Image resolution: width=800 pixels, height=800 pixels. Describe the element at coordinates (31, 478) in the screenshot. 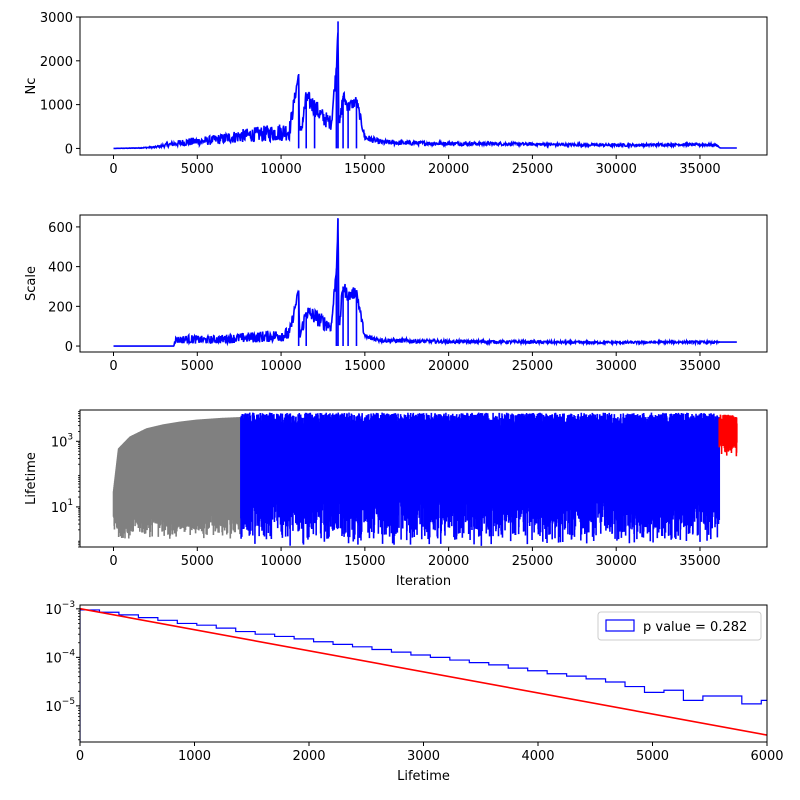

I see `y-axis-label: Lifetime` at that location.